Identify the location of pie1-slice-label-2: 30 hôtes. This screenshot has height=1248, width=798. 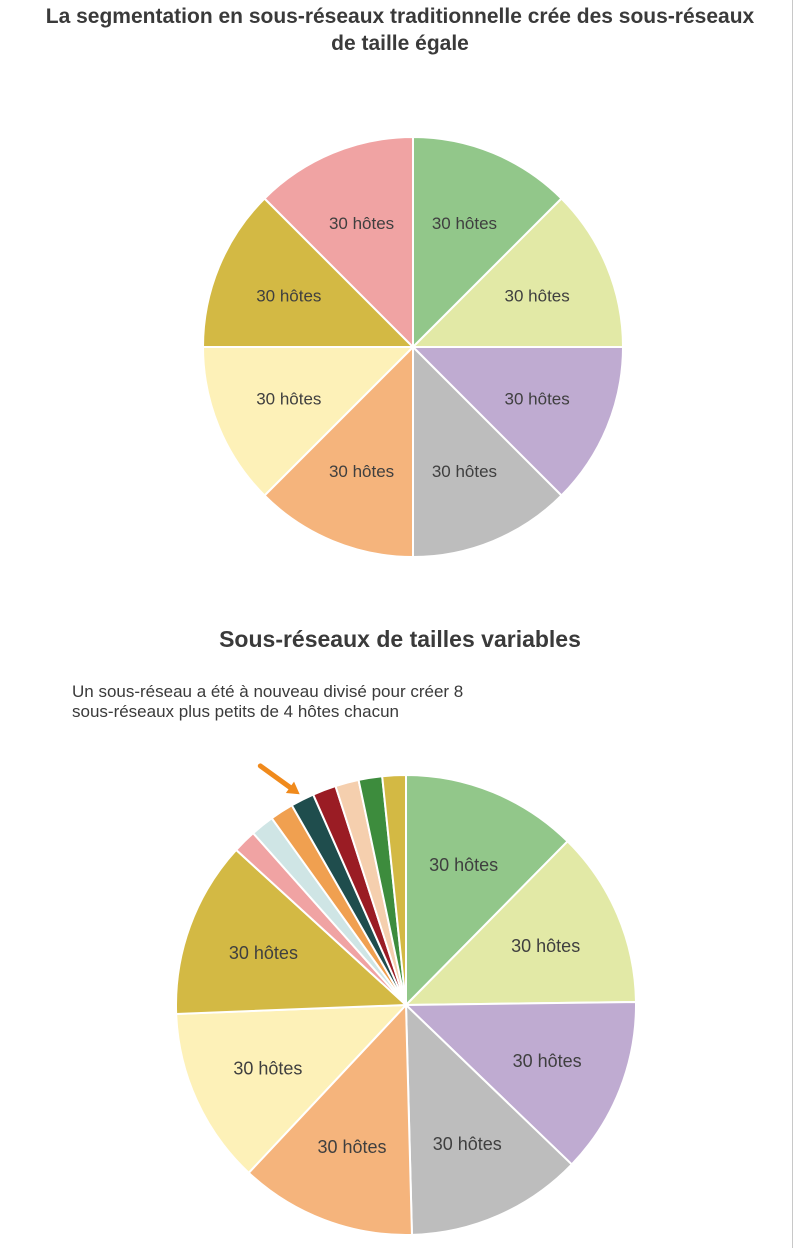
(537, 296).